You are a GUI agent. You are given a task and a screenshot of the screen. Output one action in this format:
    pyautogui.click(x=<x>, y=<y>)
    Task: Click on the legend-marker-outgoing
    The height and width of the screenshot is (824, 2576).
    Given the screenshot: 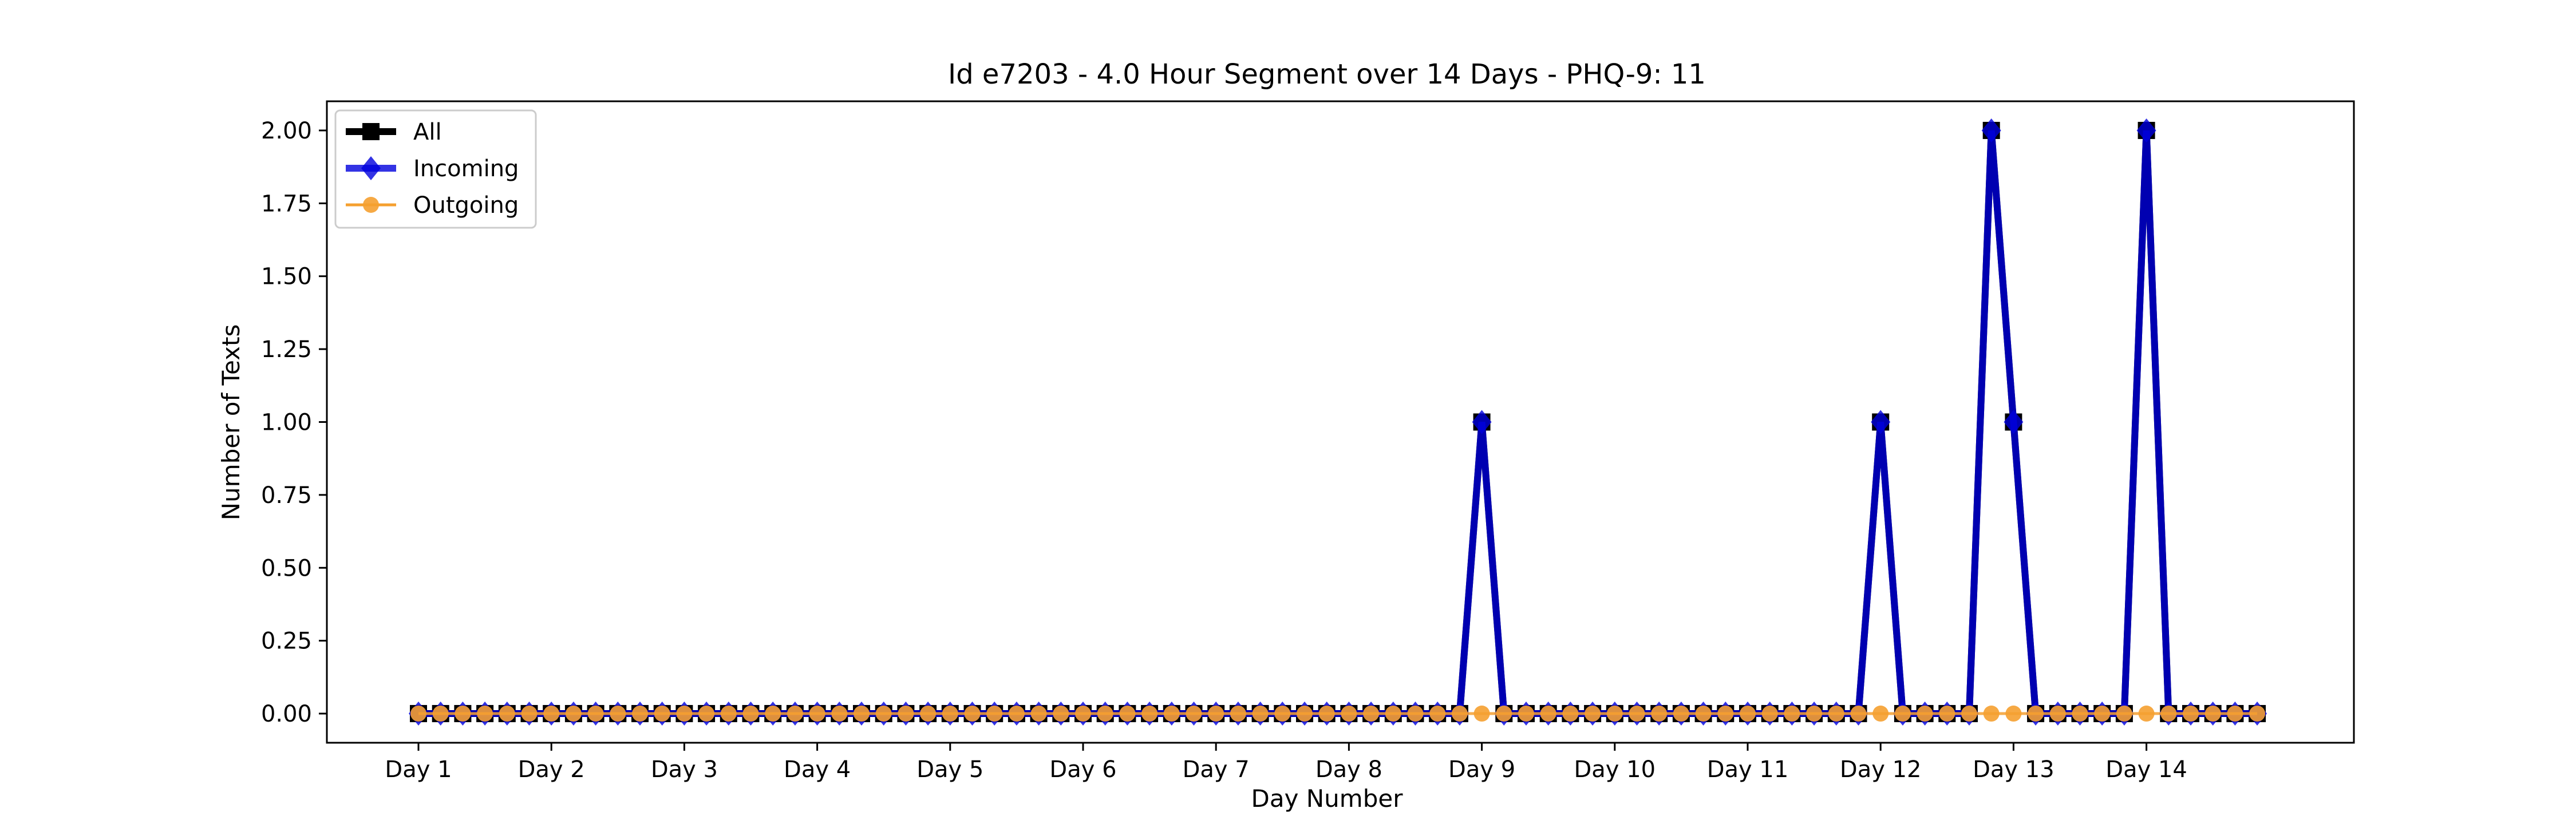 What is the action you would take?
    pyautogui.click(x=371, y=205)
    